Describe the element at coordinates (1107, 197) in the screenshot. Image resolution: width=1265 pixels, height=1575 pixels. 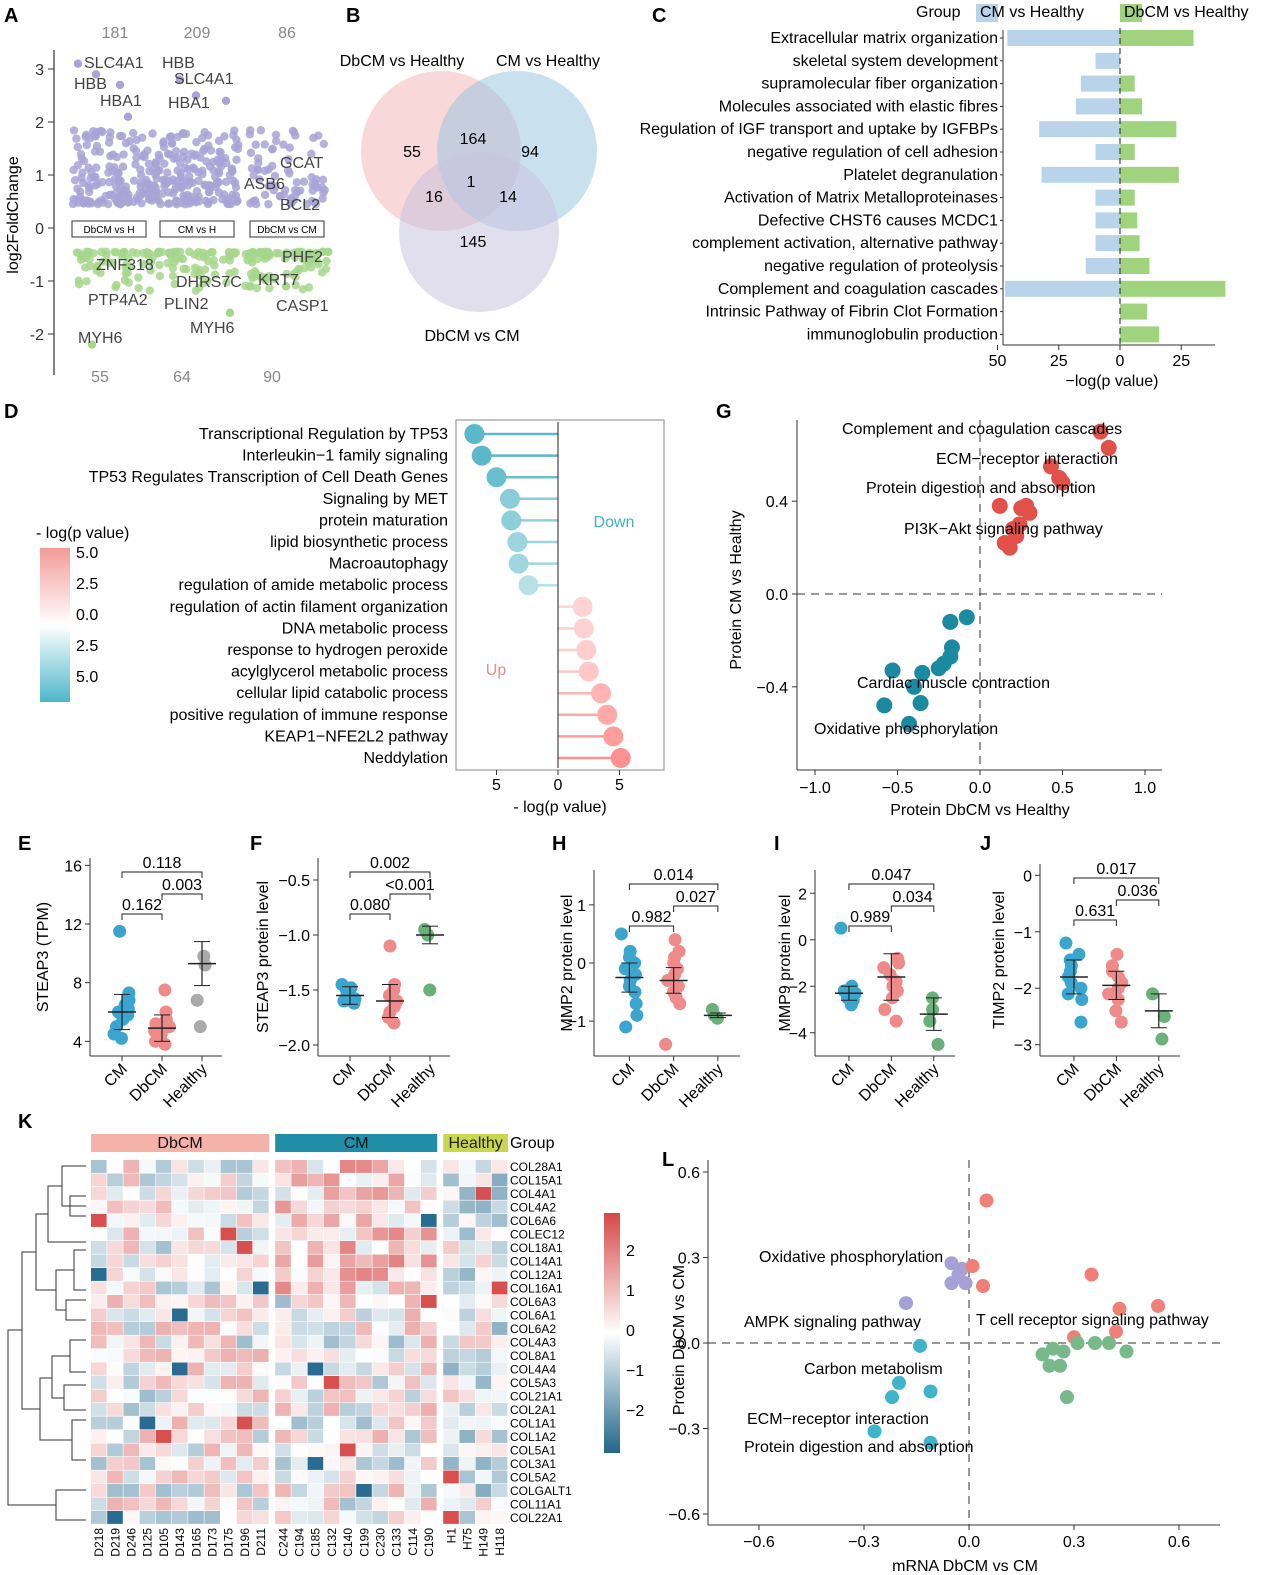
I see `bar-cm` at that location.